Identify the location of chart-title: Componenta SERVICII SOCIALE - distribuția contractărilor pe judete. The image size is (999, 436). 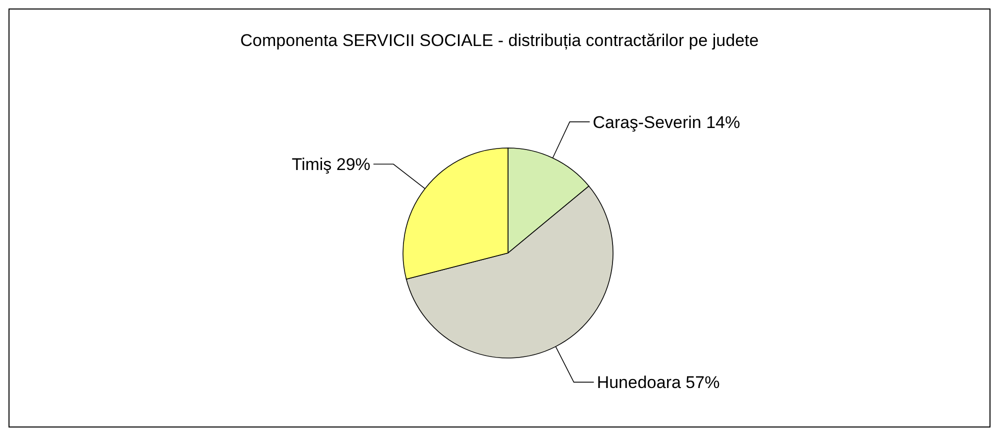
(499, 40).